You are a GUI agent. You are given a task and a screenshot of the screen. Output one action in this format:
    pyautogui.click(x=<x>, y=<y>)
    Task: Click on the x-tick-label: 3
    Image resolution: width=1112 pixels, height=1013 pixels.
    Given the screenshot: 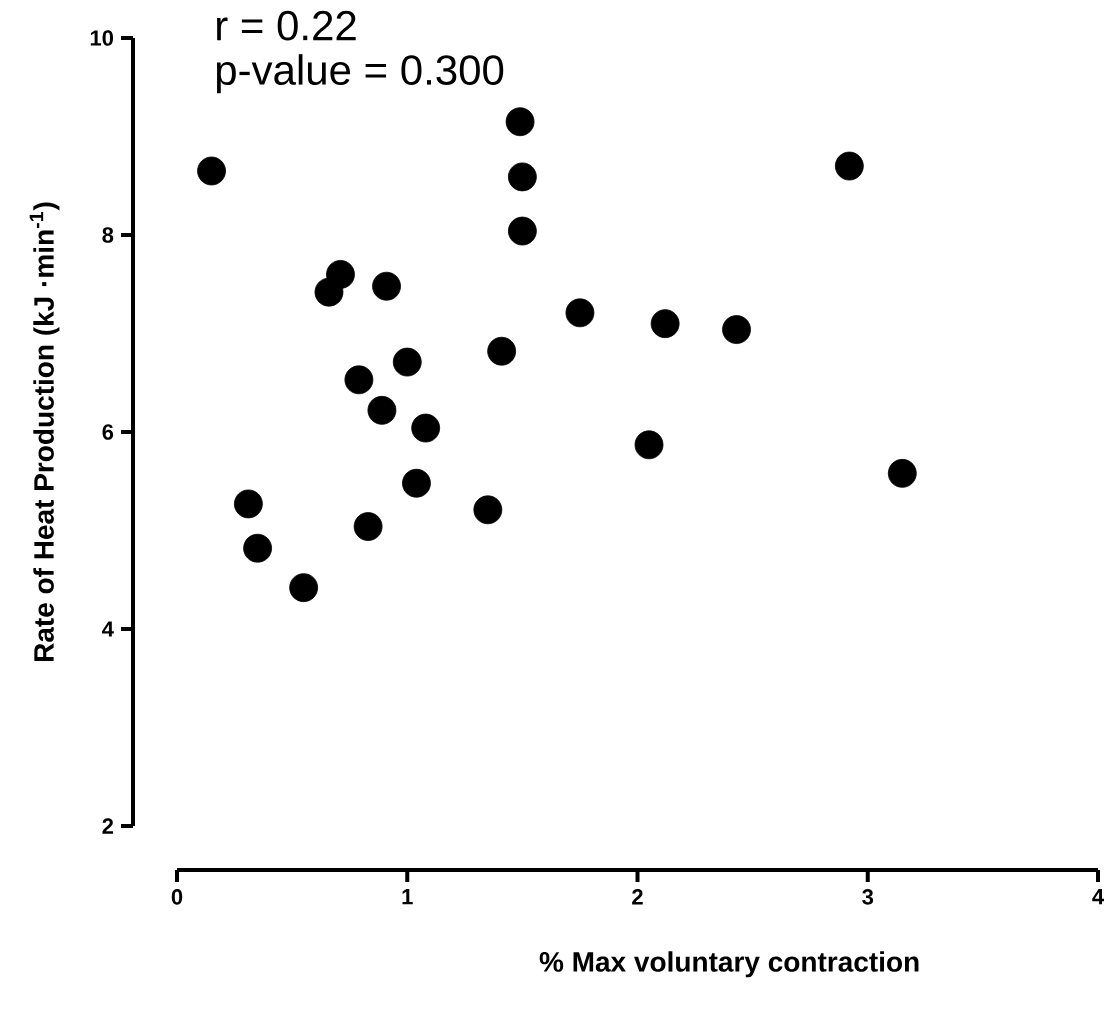 What is the action you would take?
    pyautogui.click(x=868, y=897)
    